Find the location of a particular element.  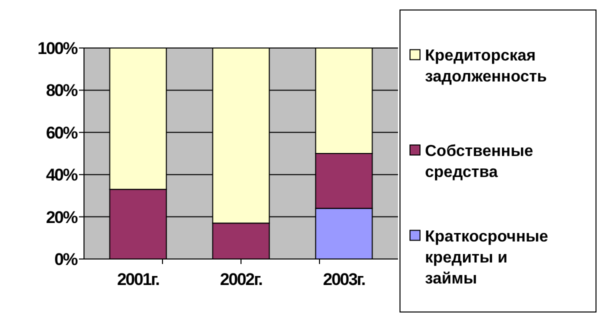

legend-label: Собственные средства is located at coordinates (479, 162).